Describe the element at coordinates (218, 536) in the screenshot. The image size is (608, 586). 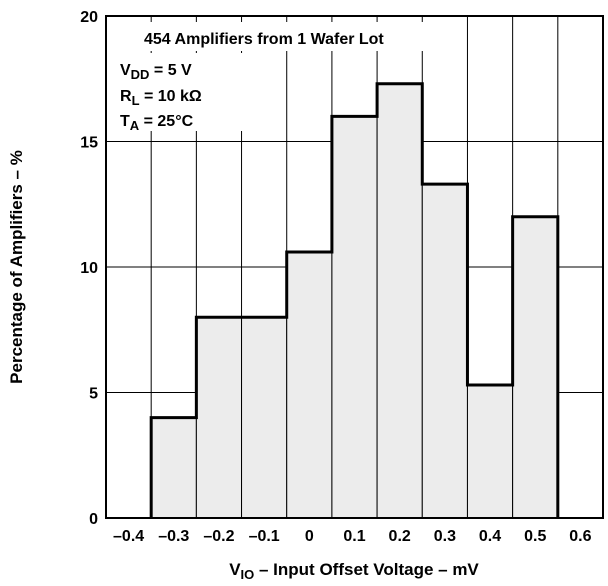
I see `x-tick-label: –0.2` at that location.